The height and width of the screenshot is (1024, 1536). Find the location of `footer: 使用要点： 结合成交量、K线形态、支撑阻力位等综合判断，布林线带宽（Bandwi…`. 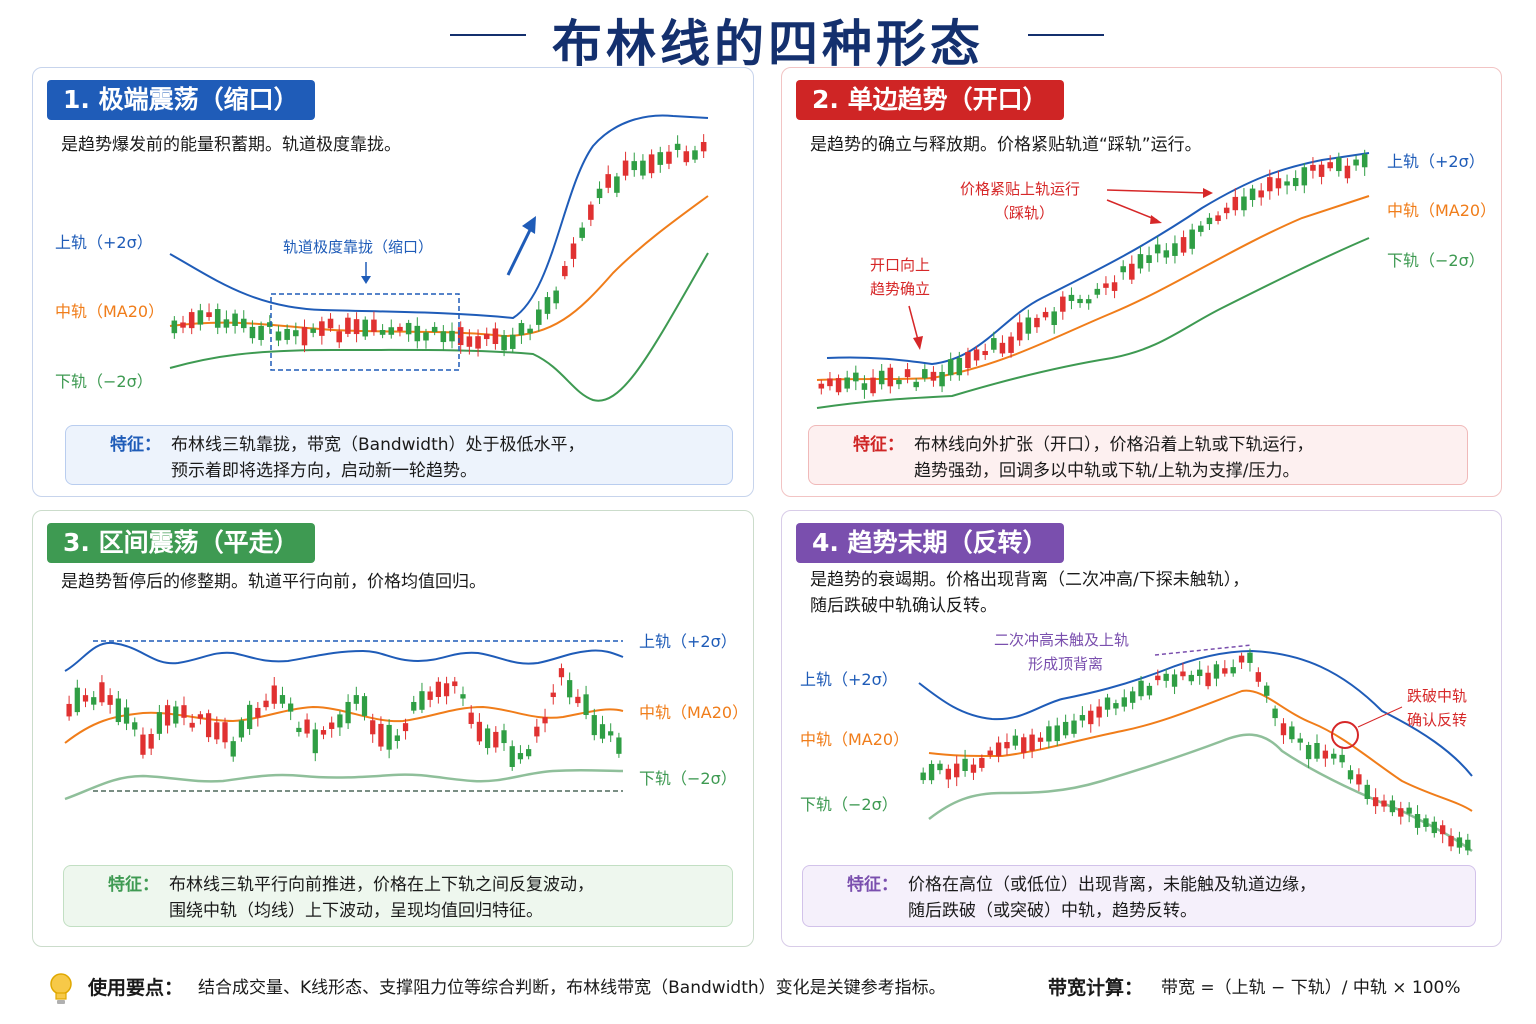

footer: 使用要点： 结合成交量、K线形态、支撑阻力位等综合判断，布林线带宽（Bandwi… is located at coordinates (773, 988).